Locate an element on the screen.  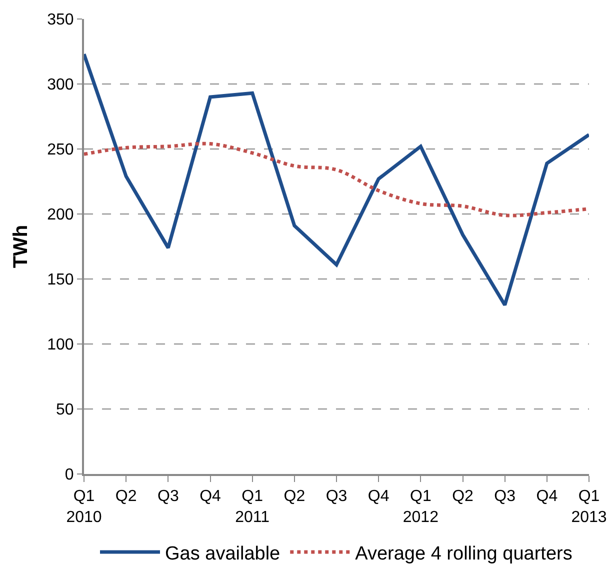
y-axis-title: TWh is located at coordinates (21, 246).